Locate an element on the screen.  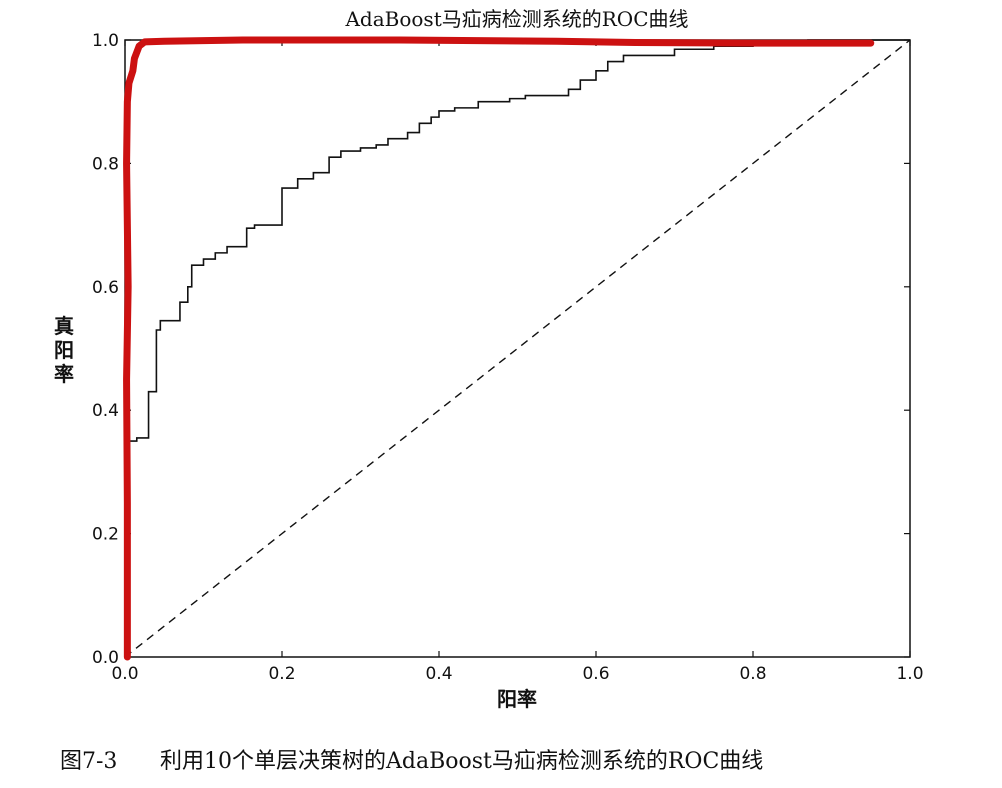
y-axis-title-char: 阳 is located at coordinates (64, 350).